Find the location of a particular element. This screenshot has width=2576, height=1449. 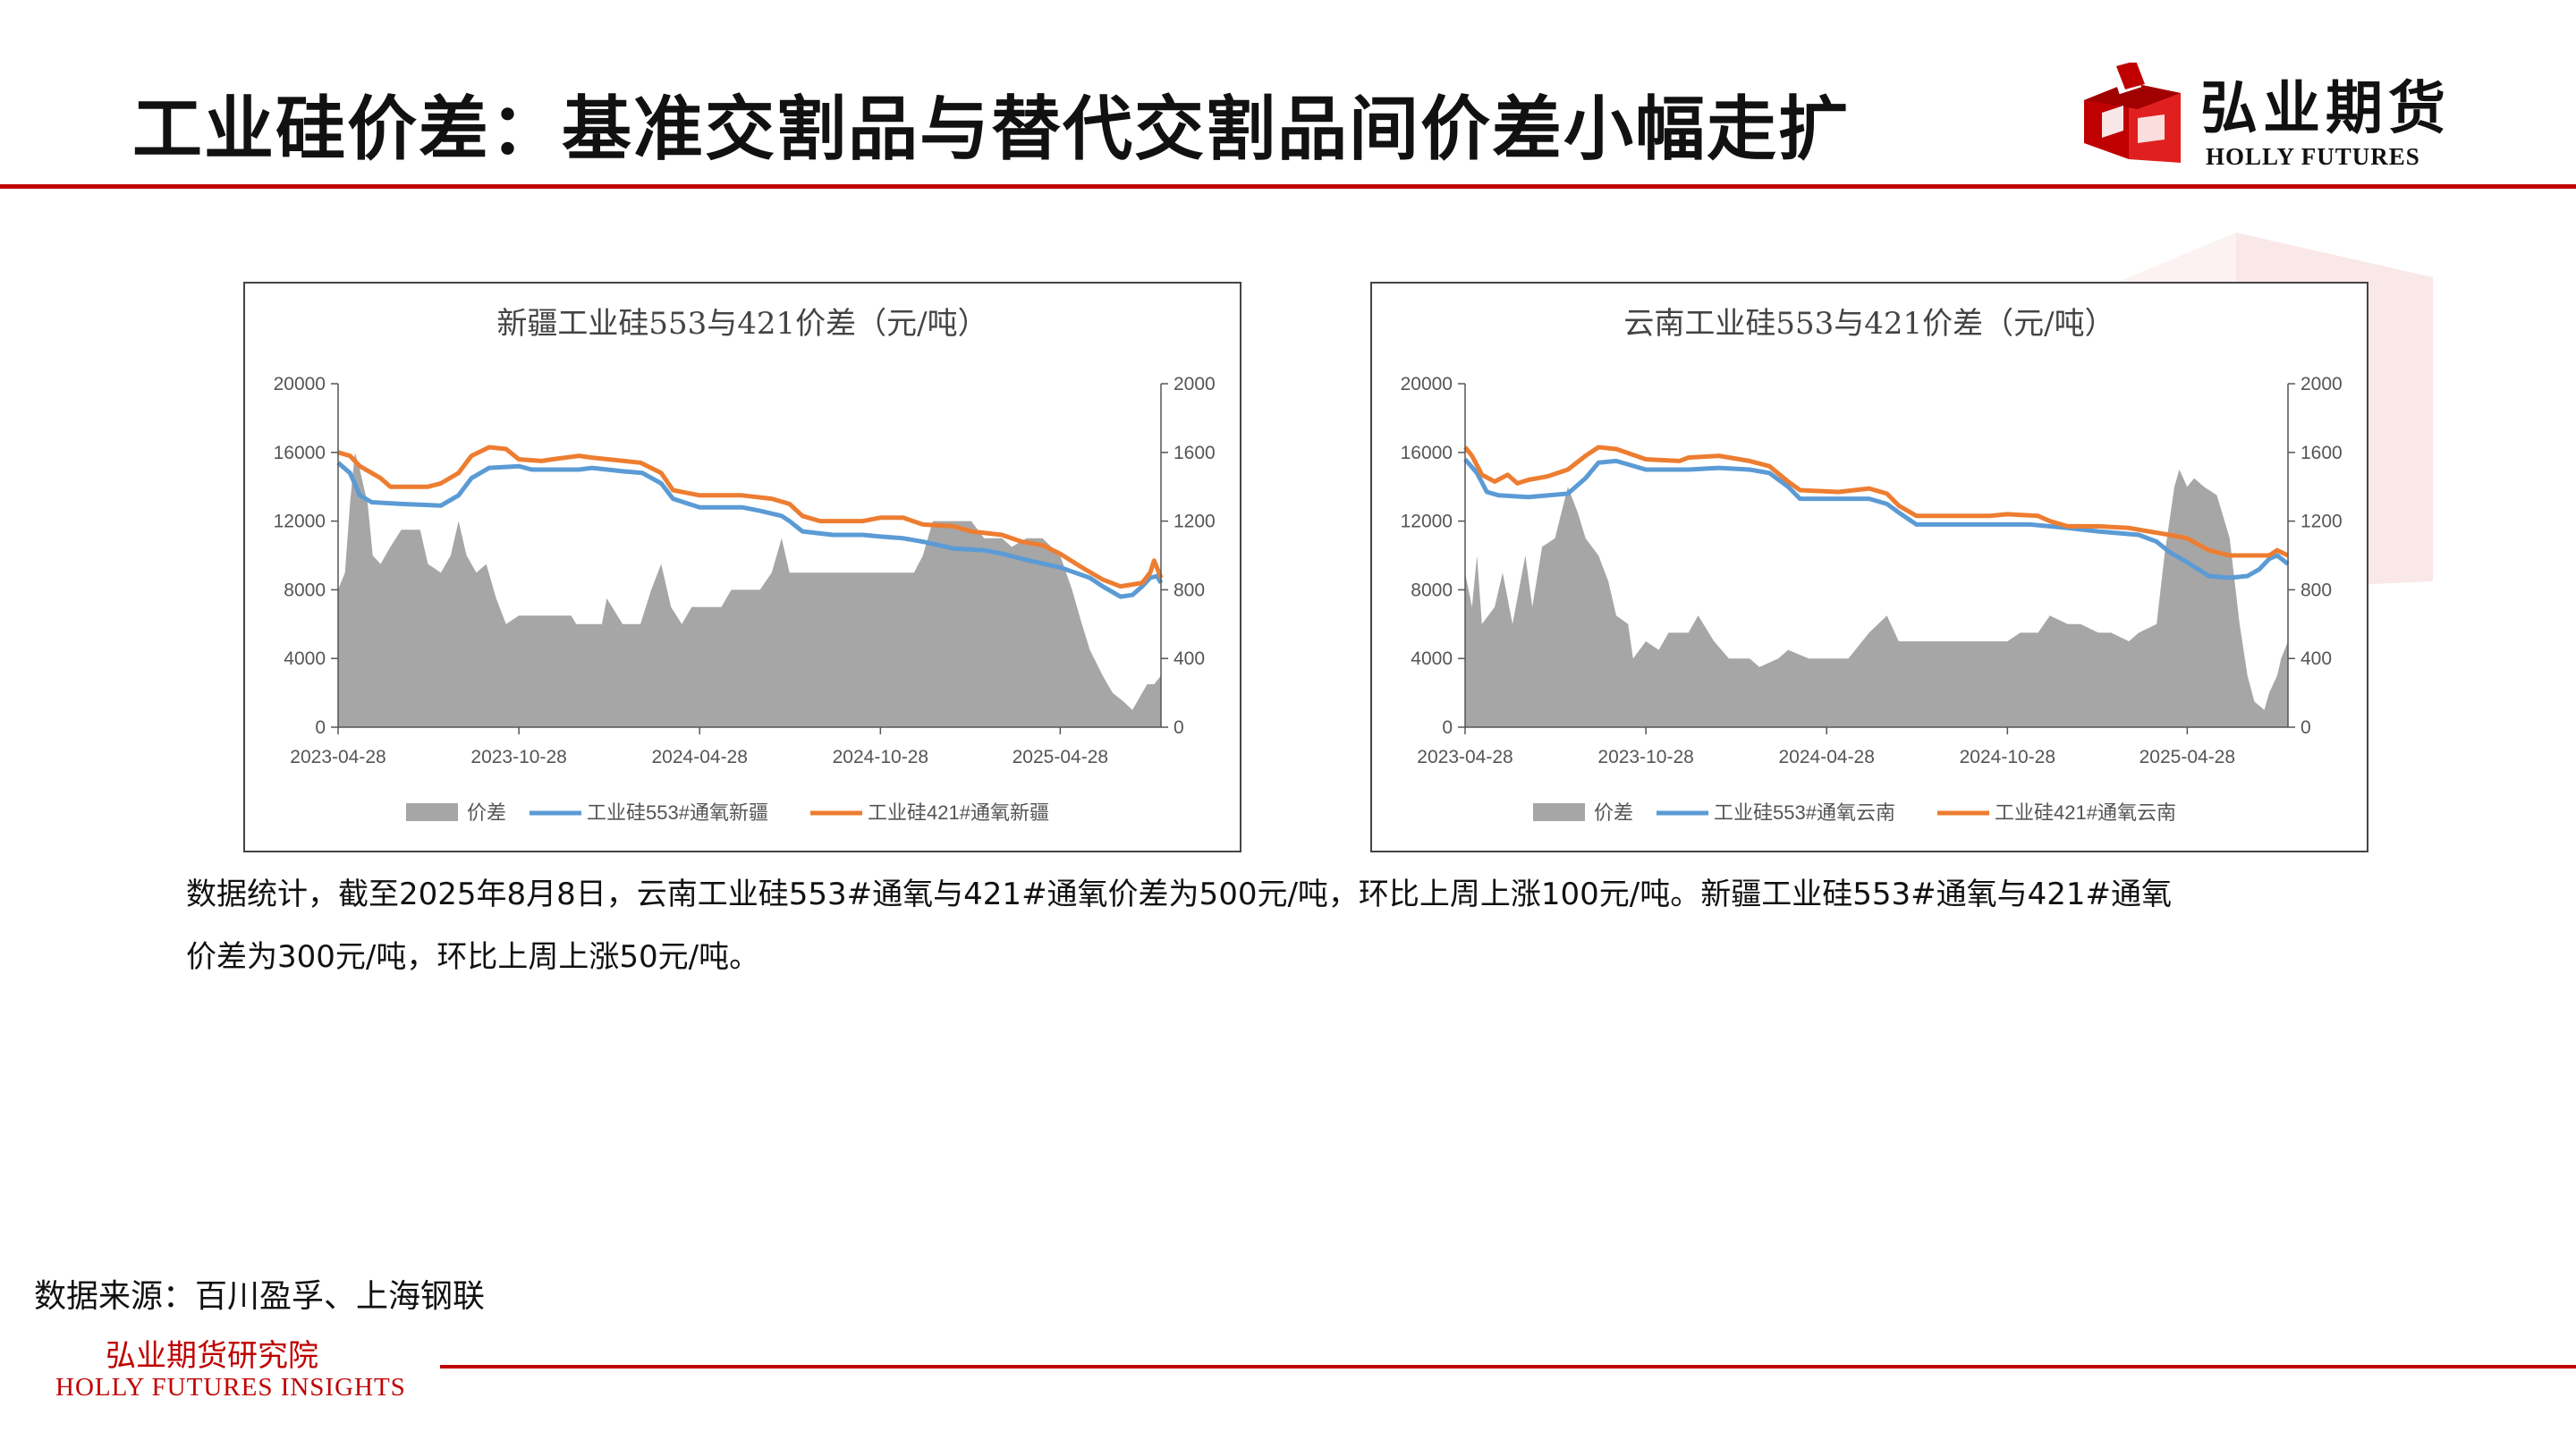

header-divider is located at coordinates (1288, 186).